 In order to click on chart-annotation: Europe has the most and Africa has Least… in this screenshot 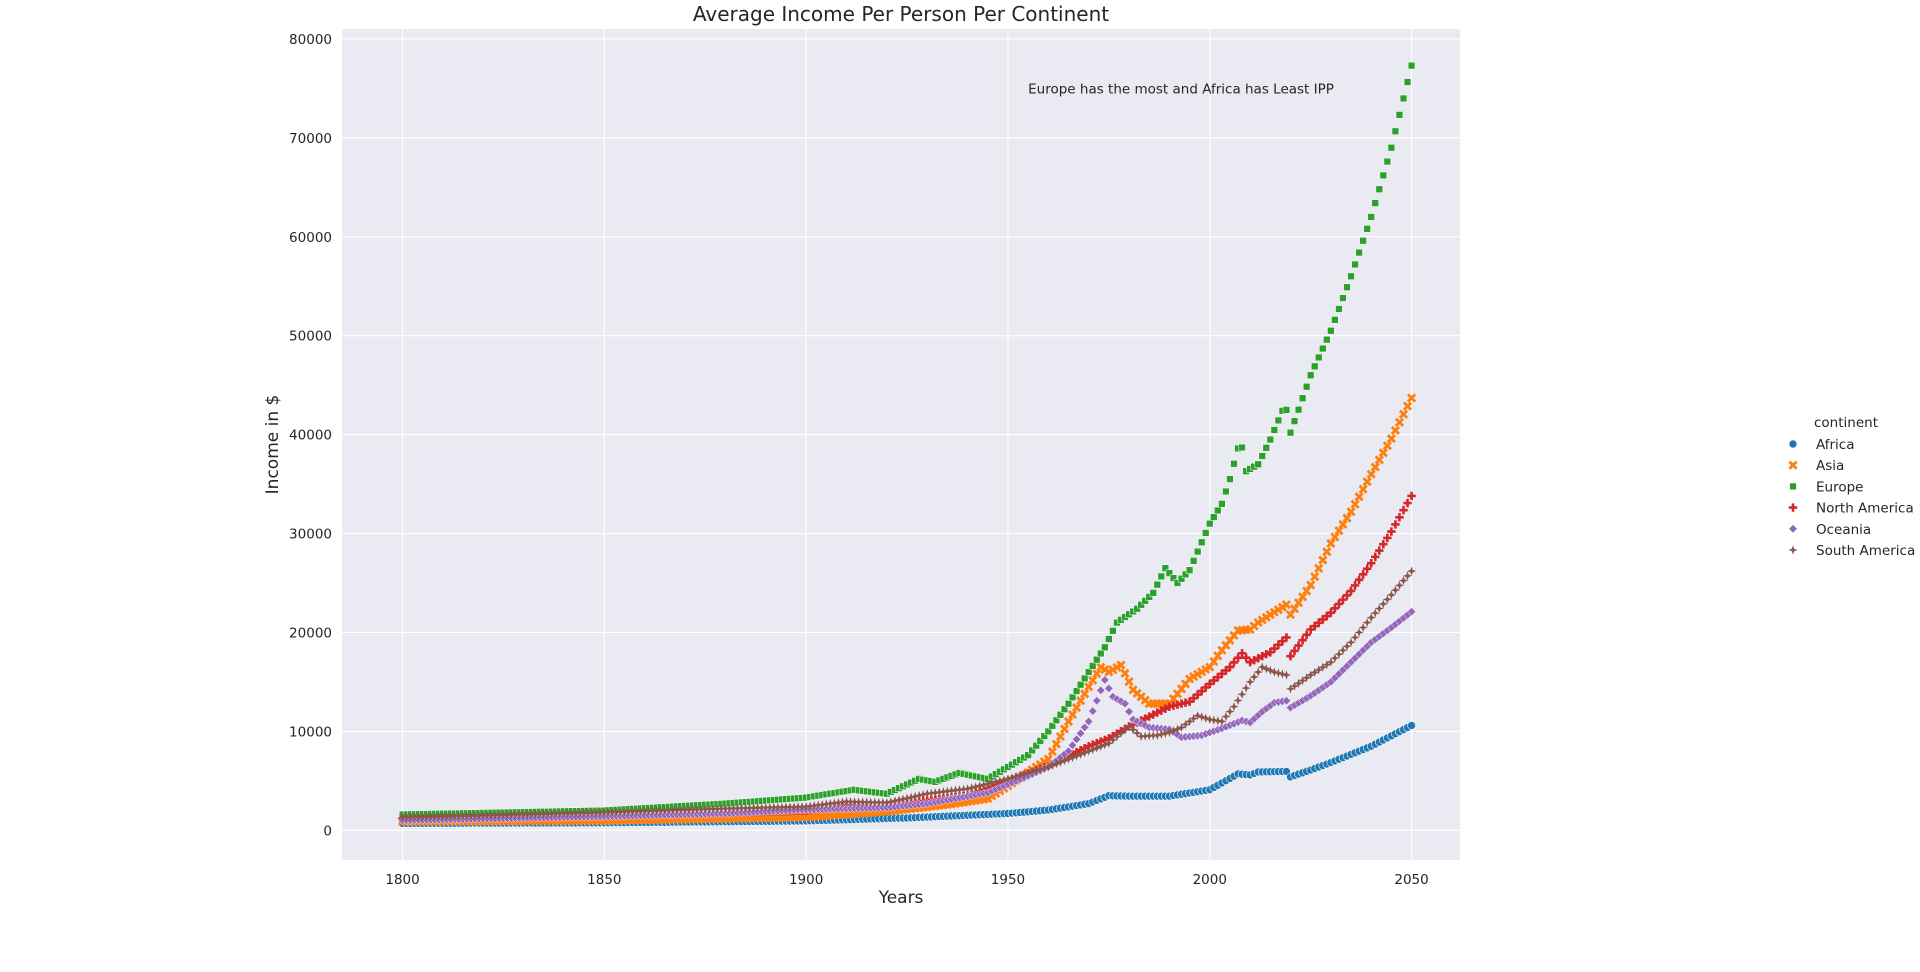, I will do `click(1181, 89)`.